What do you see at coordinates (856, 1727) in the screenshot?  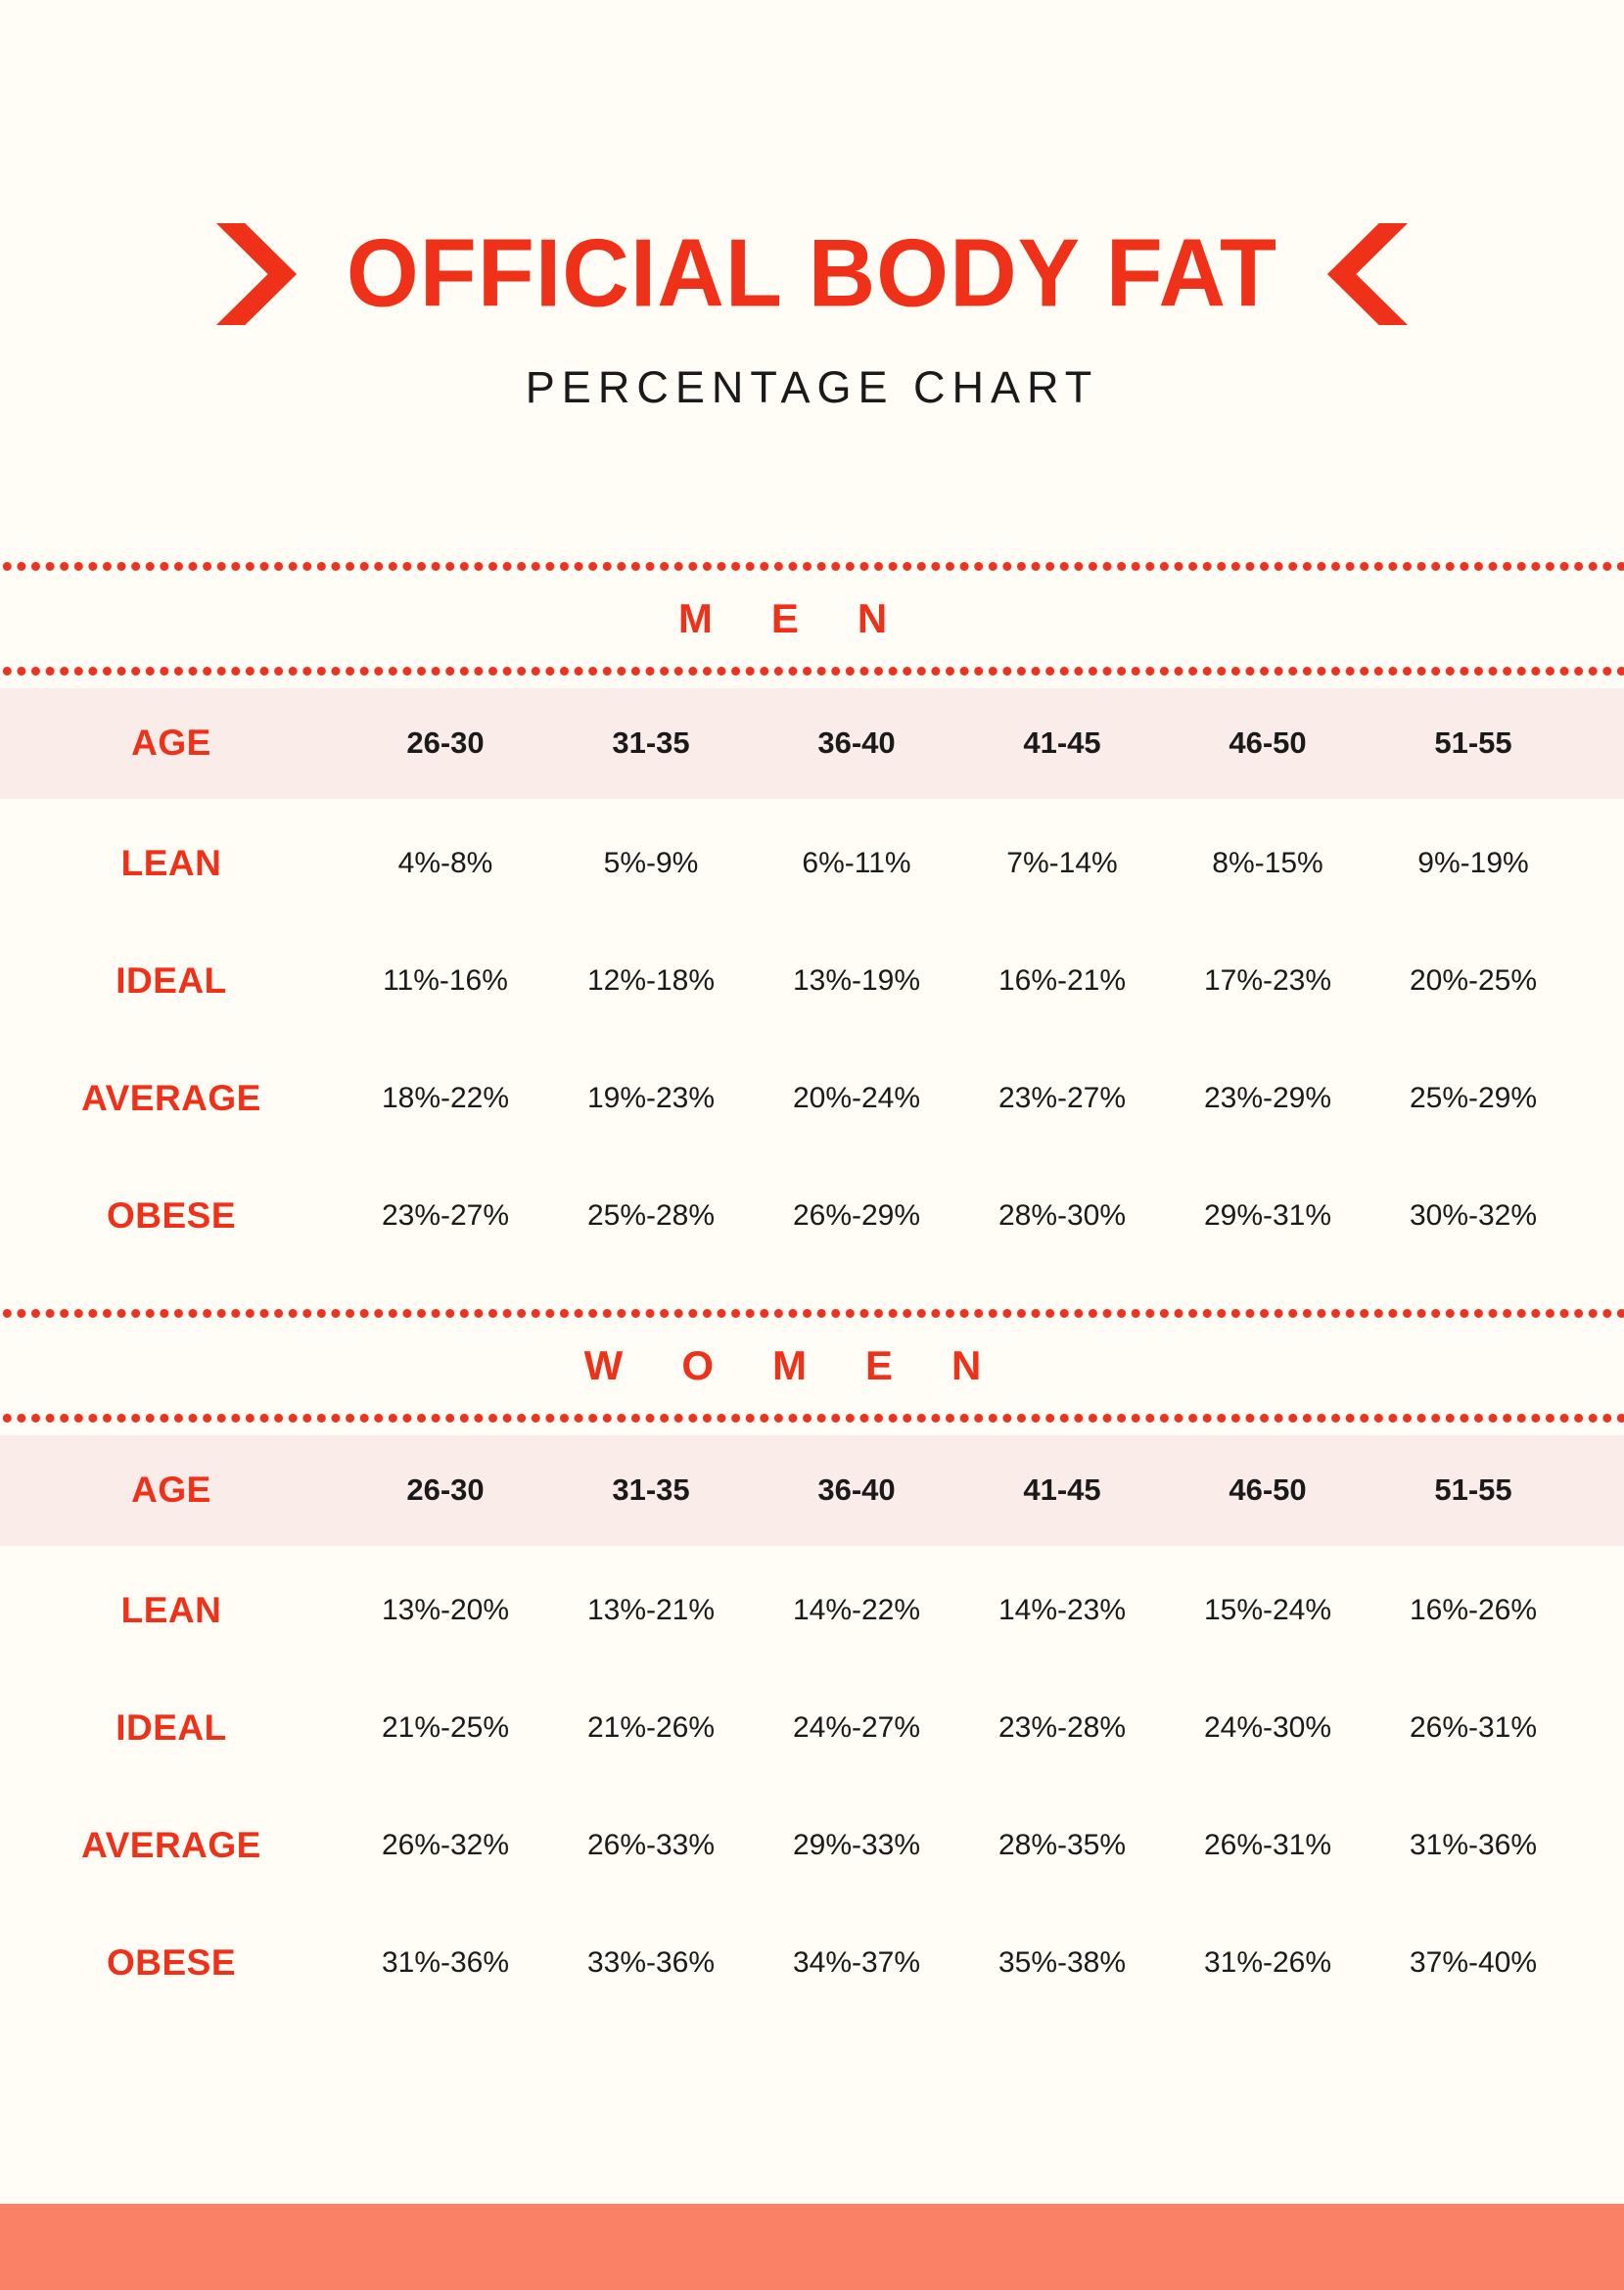 I see `value-cell: 24%-27%` at bounding box center [856, 1727].